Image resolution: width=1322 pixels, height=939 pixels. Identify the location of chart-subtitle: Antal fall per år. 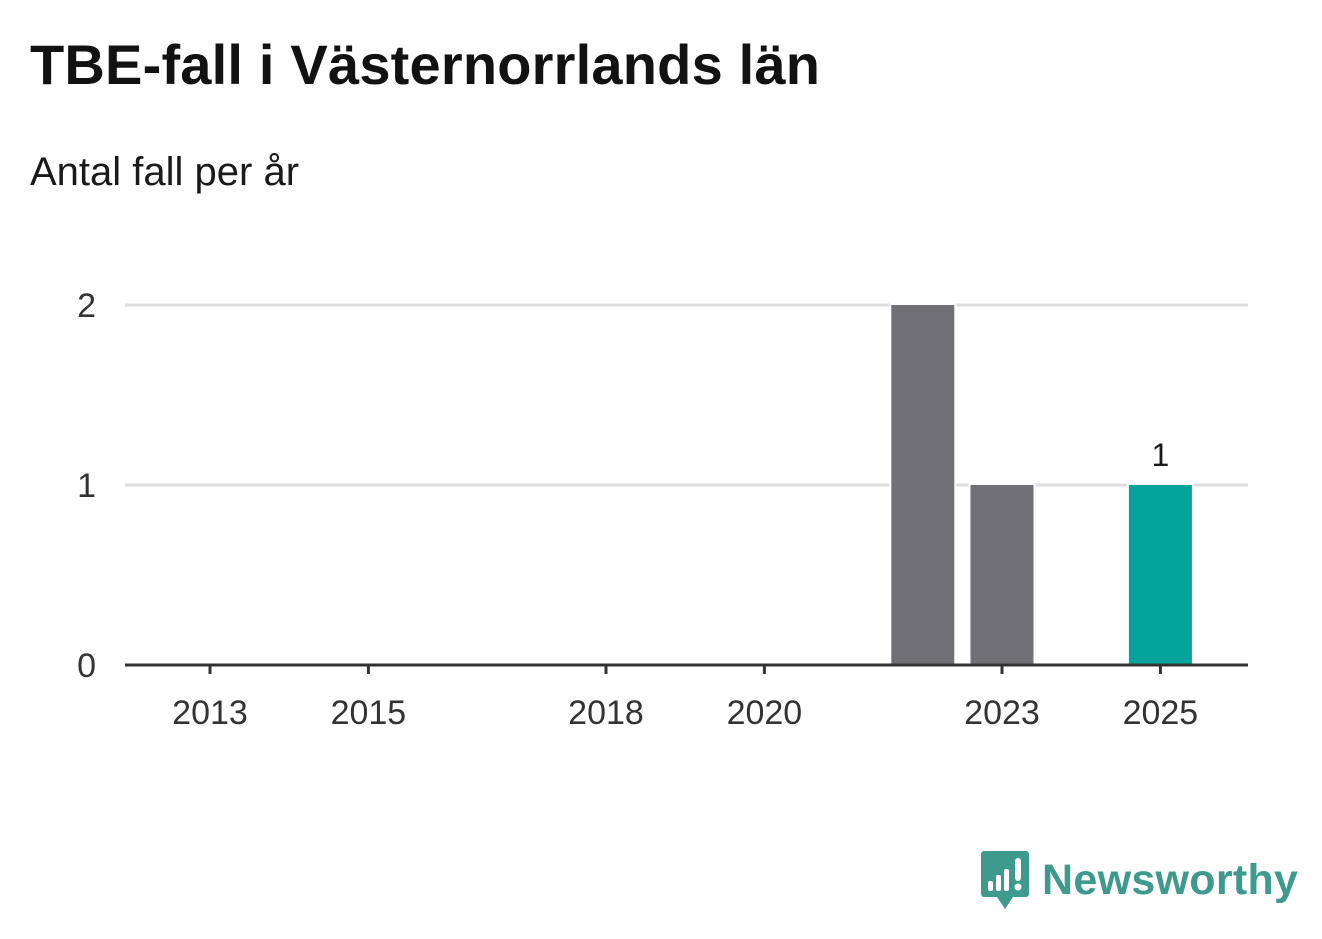
(165, 172).